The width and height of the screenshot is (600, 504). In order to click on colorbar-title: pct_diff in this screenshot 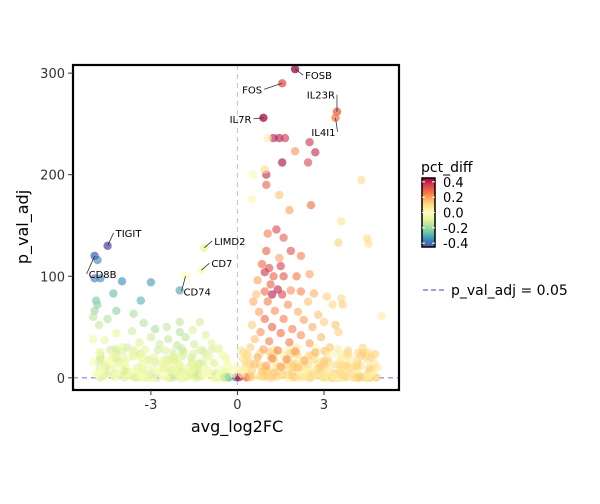, I will do `click(447, 168)`.